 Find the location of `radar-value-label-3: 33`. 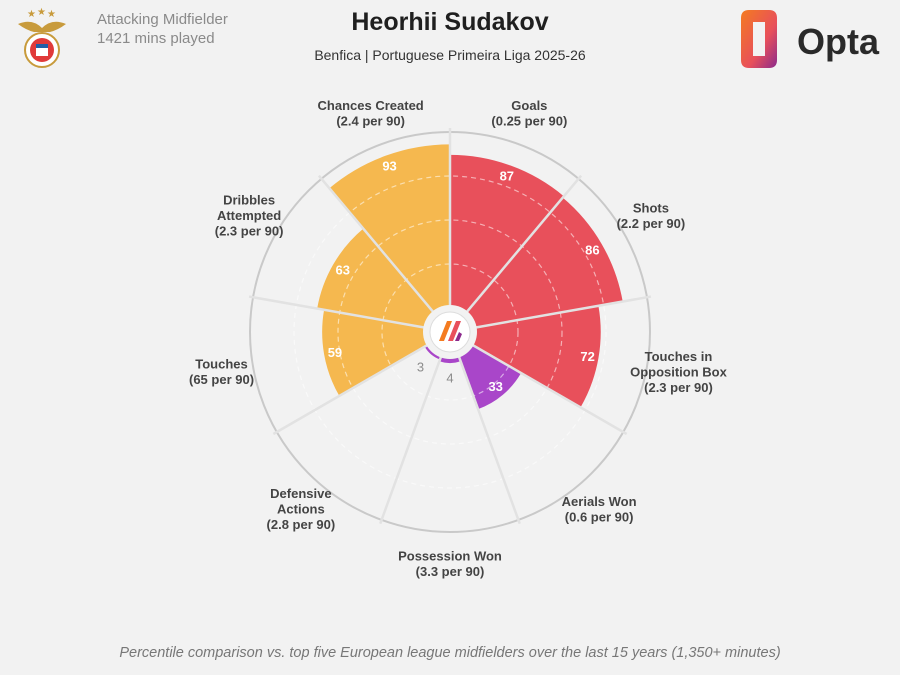

radar-value-label-3: 33 is located at coordinates (495, 386).